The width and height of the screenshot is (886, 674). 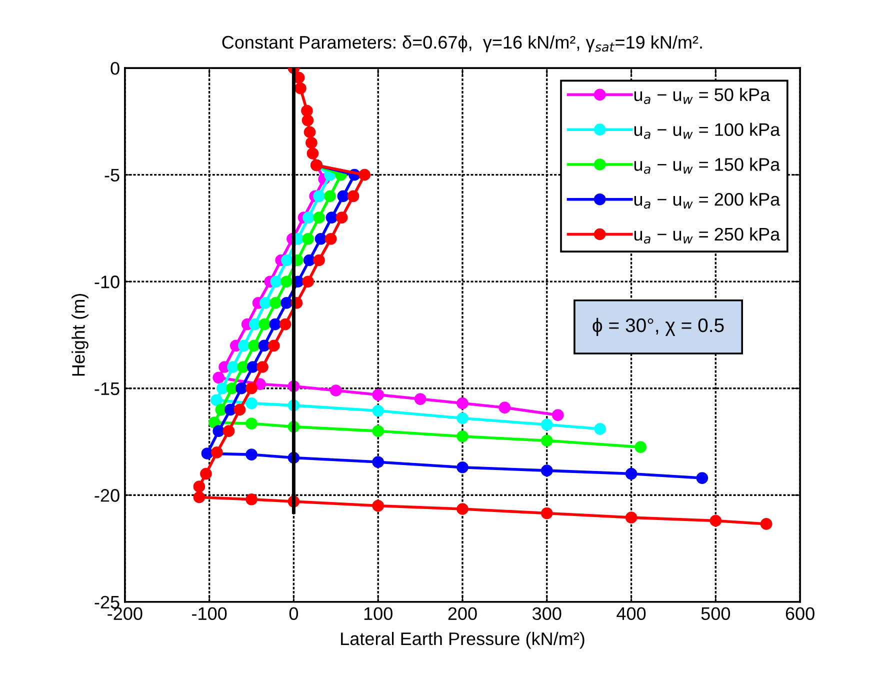 What do you see at coordinates (107, 282) in the screenshot?
I see `y-tick-label: -10` at bounding box center [107, 282].